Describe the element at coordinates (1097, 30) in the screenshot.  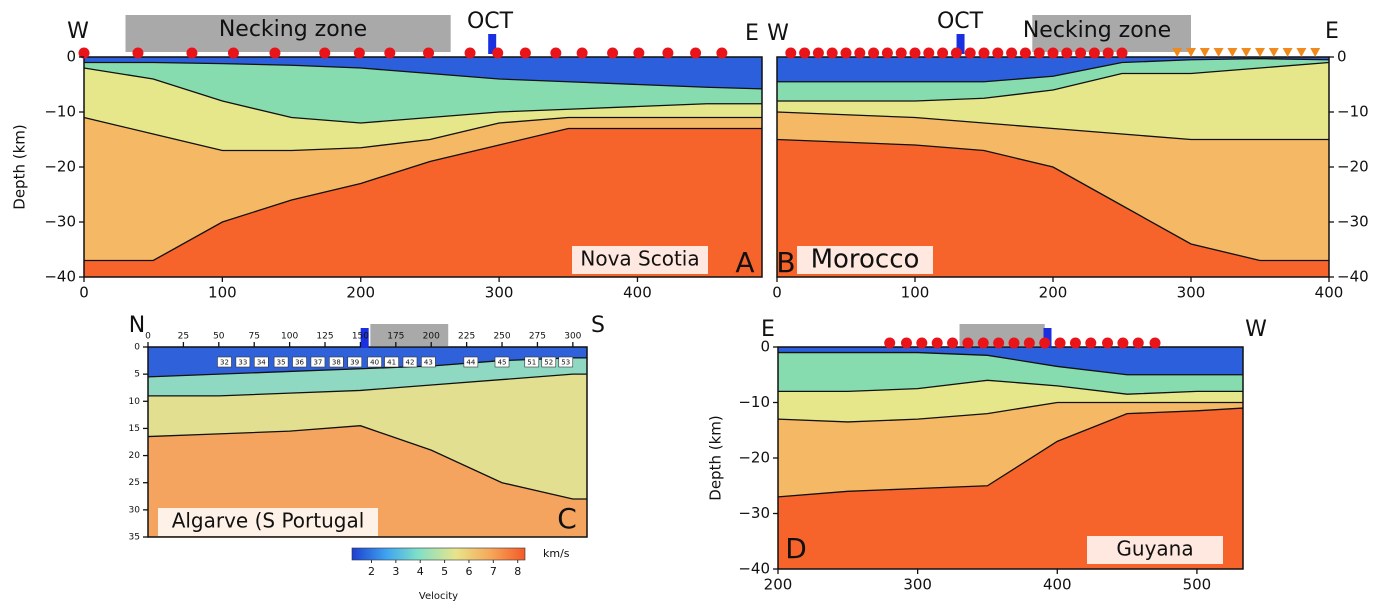
I see `zone-label: Necking zone` at that location.